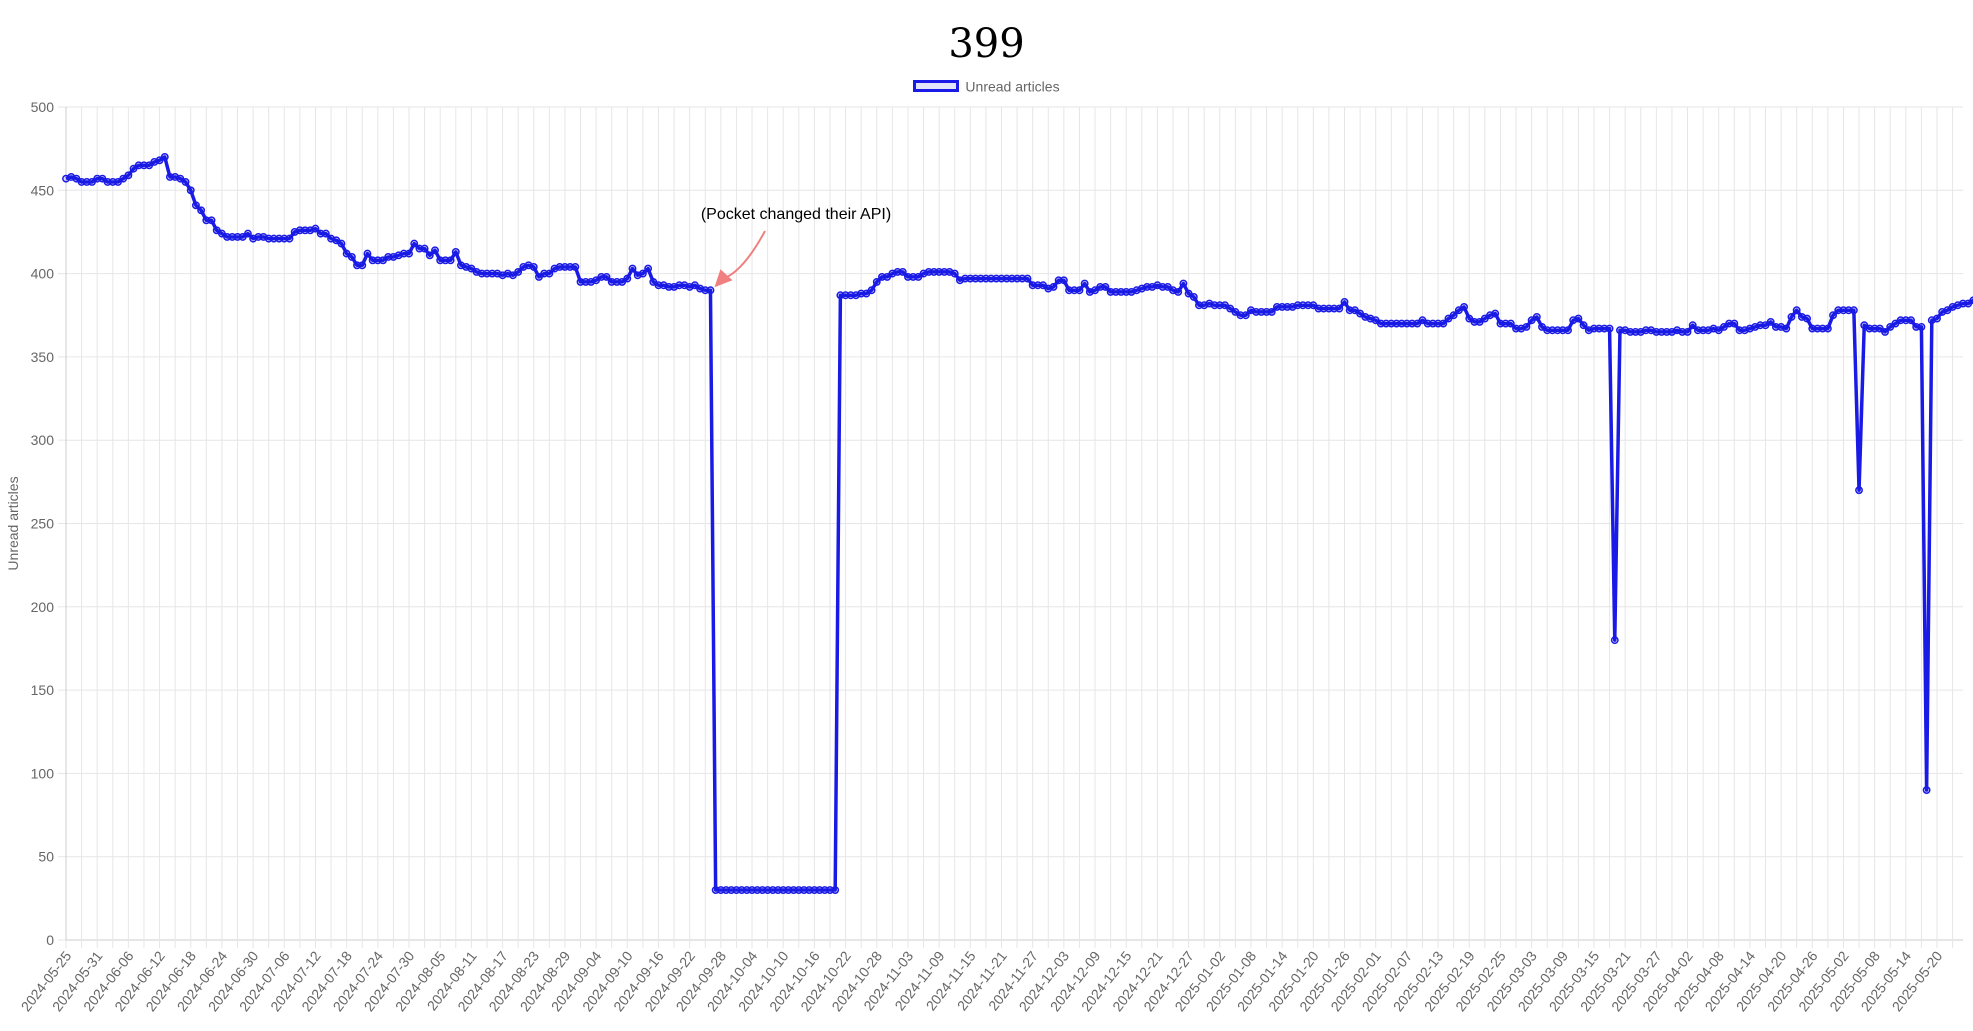 The height and width of the screenshot is (1031, 1973). I want to click on annotation-text: (Pocket changed their API), so click(796, 214).